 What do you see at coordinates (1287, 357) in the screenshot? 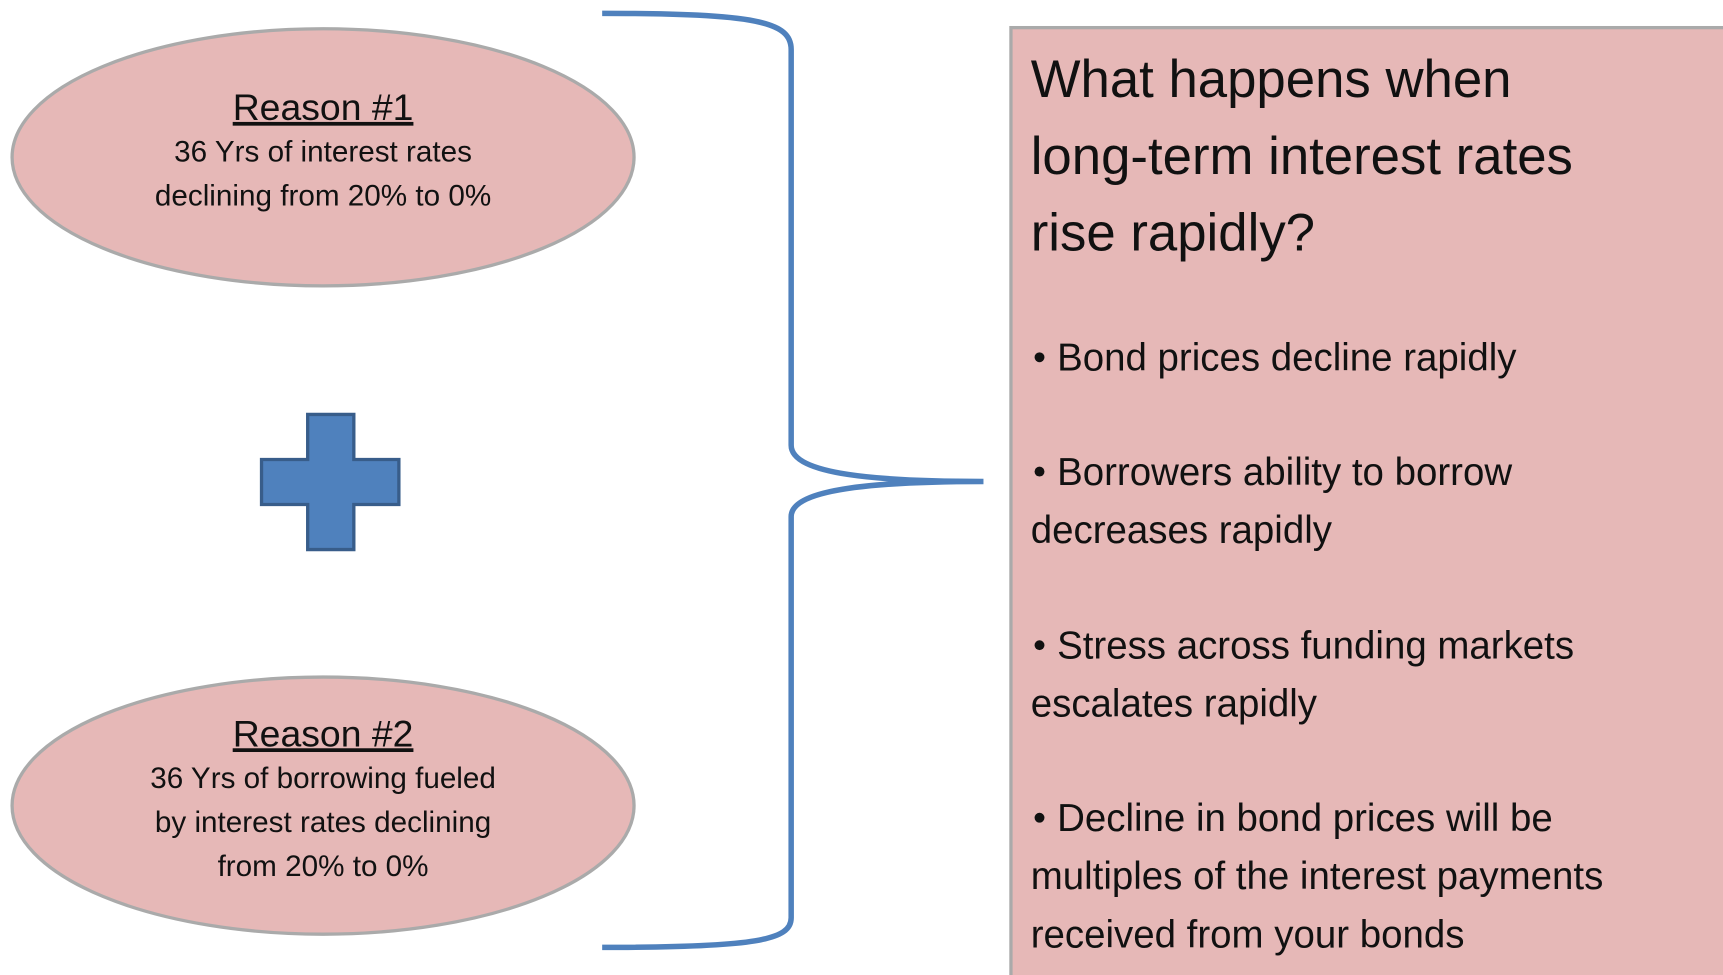
I see `bullet-text: Bond prices decline rapidly` at bounding box center [1287, 357].